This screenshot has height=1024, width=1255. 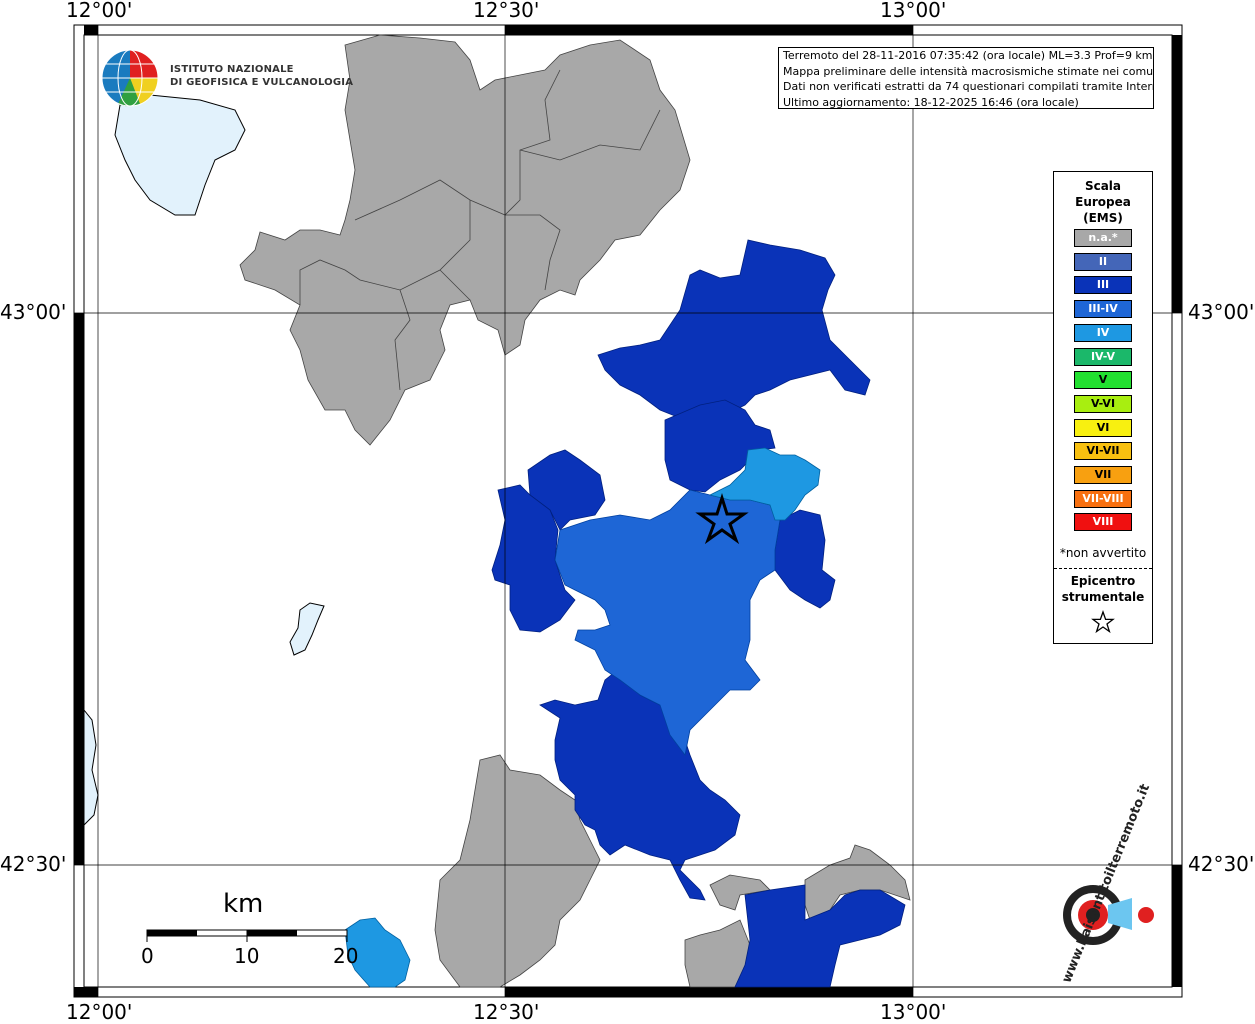 What do you see at coordinates (91, 767) in the screenshot?
I see `lake-bolsena` at bounding box center [91, 767].